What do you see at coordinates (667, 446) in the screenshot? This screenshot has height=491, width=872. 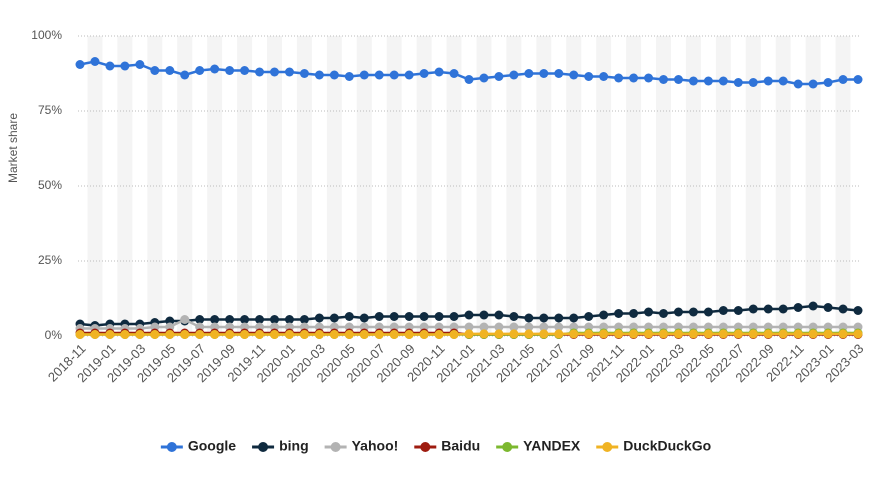 I see `legend-label: DuckDuckGo` at bounding box center [667, 446].